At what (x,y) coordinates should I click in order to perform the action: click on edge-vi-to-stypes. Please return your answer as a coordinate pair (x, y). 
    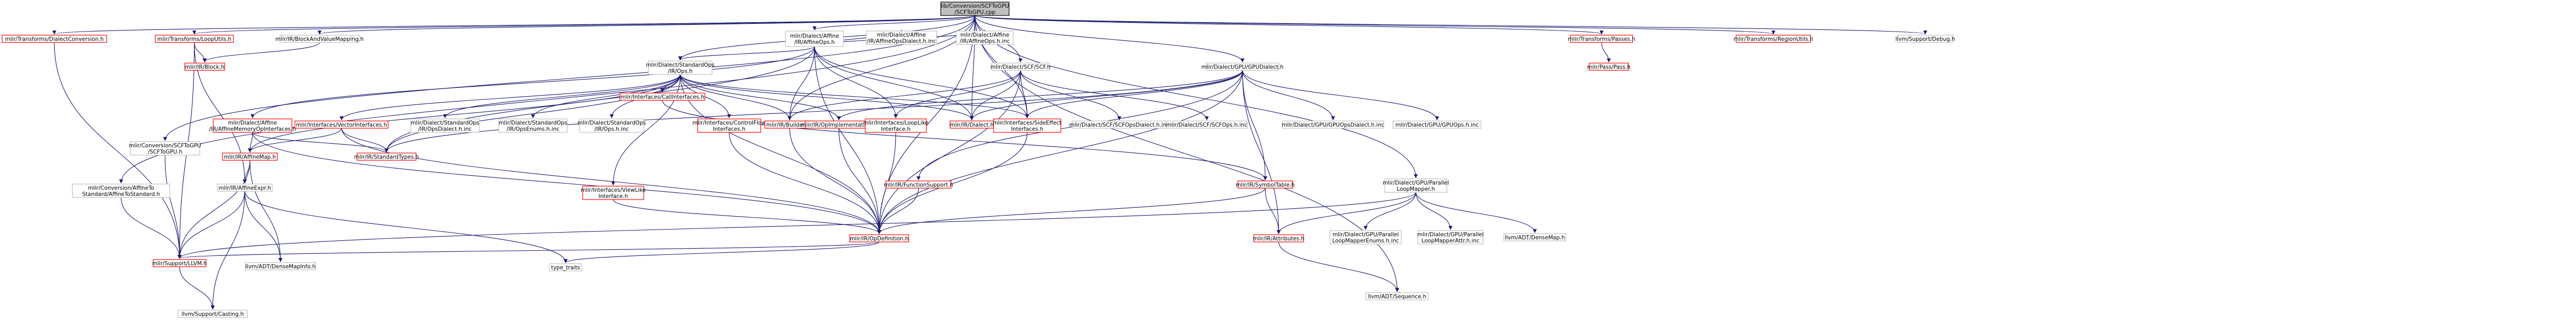
    Looking at the image, I should click on (365, 140).